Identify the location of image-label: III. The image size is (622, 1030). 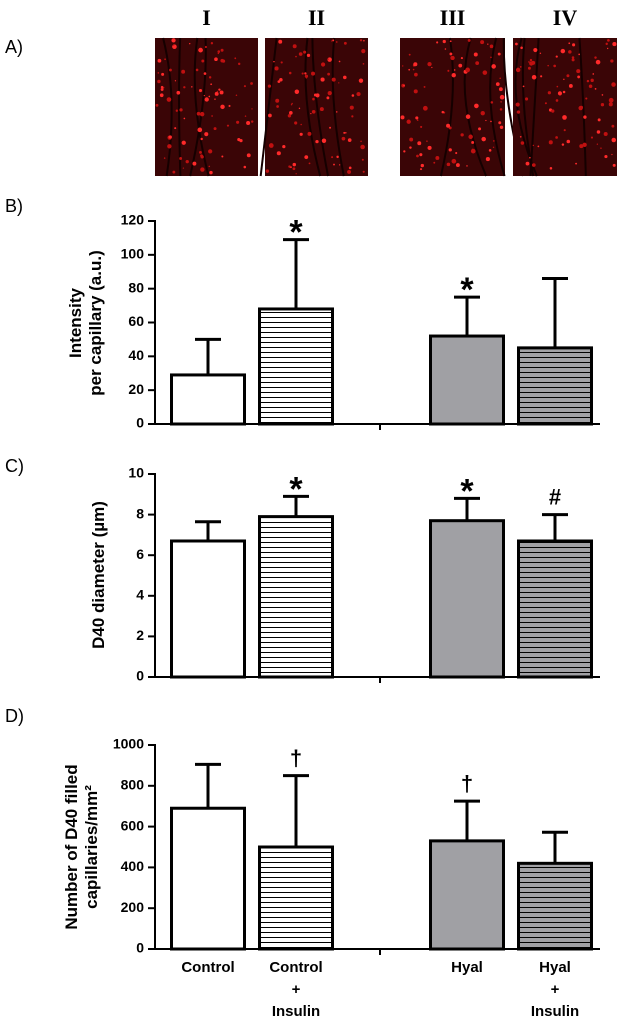
(453, 17).